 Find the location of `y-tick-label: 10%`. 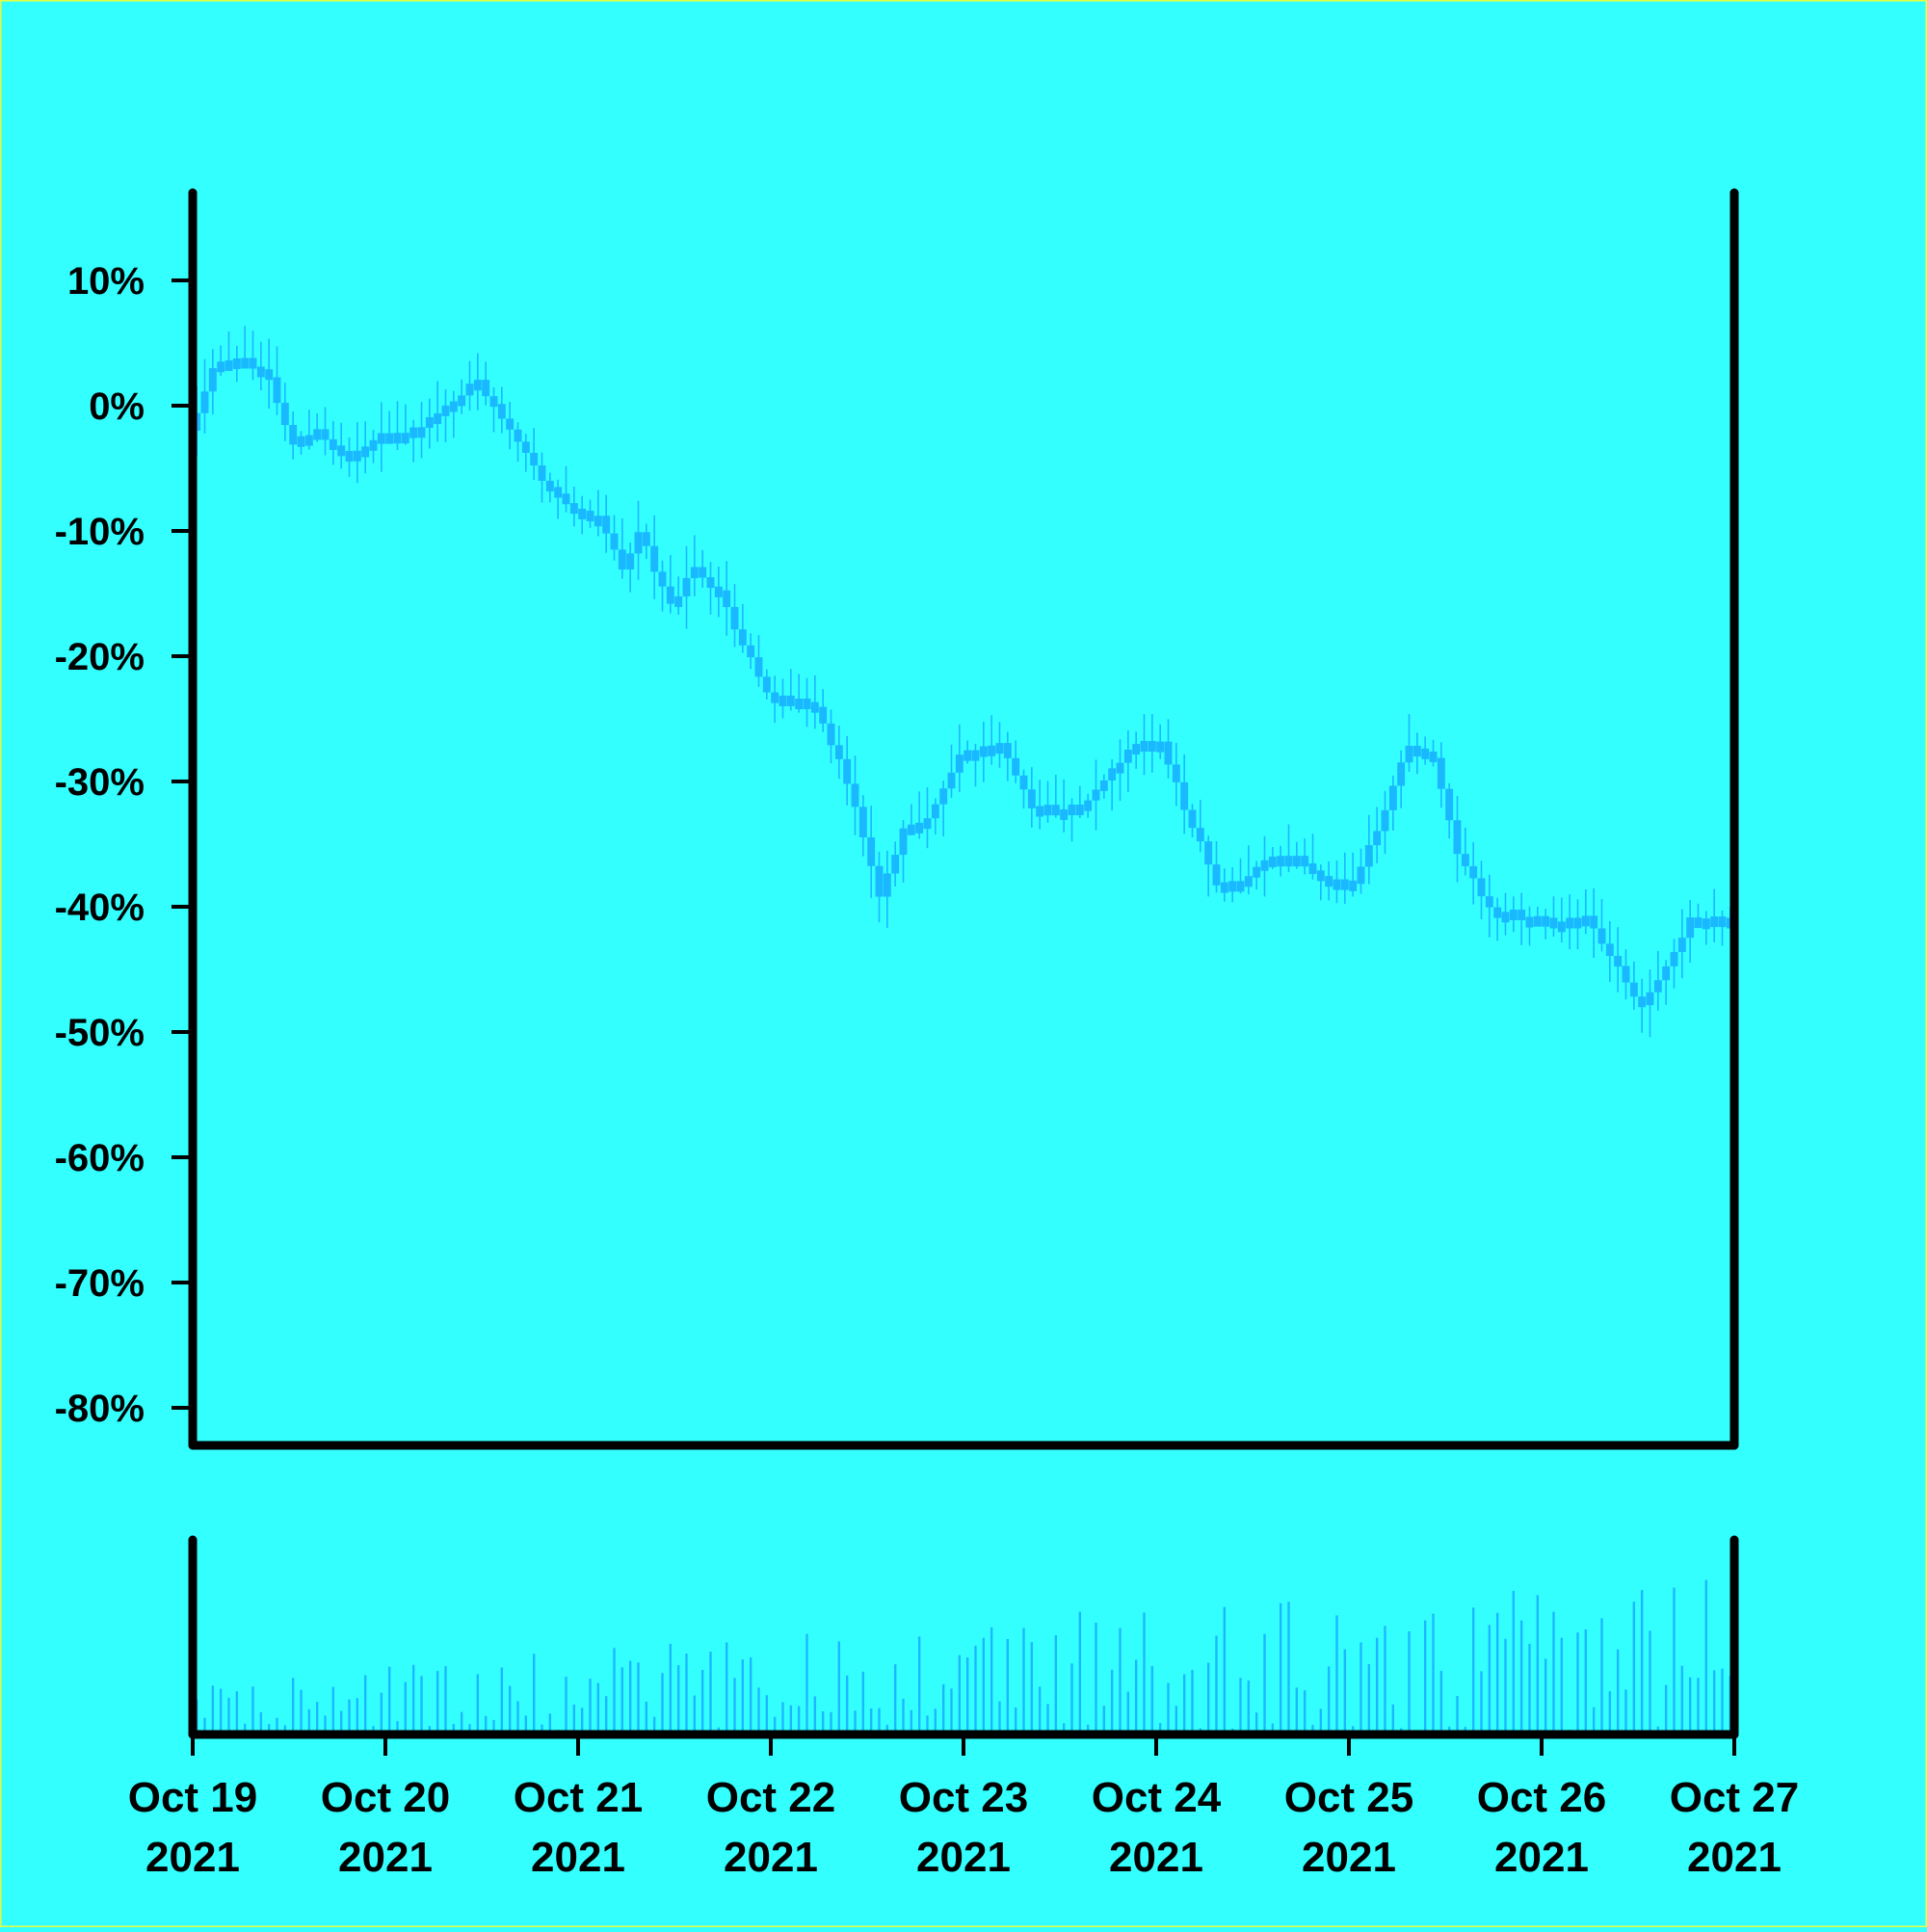

y-tick-label: 10% is located at coordinates (106, 281).